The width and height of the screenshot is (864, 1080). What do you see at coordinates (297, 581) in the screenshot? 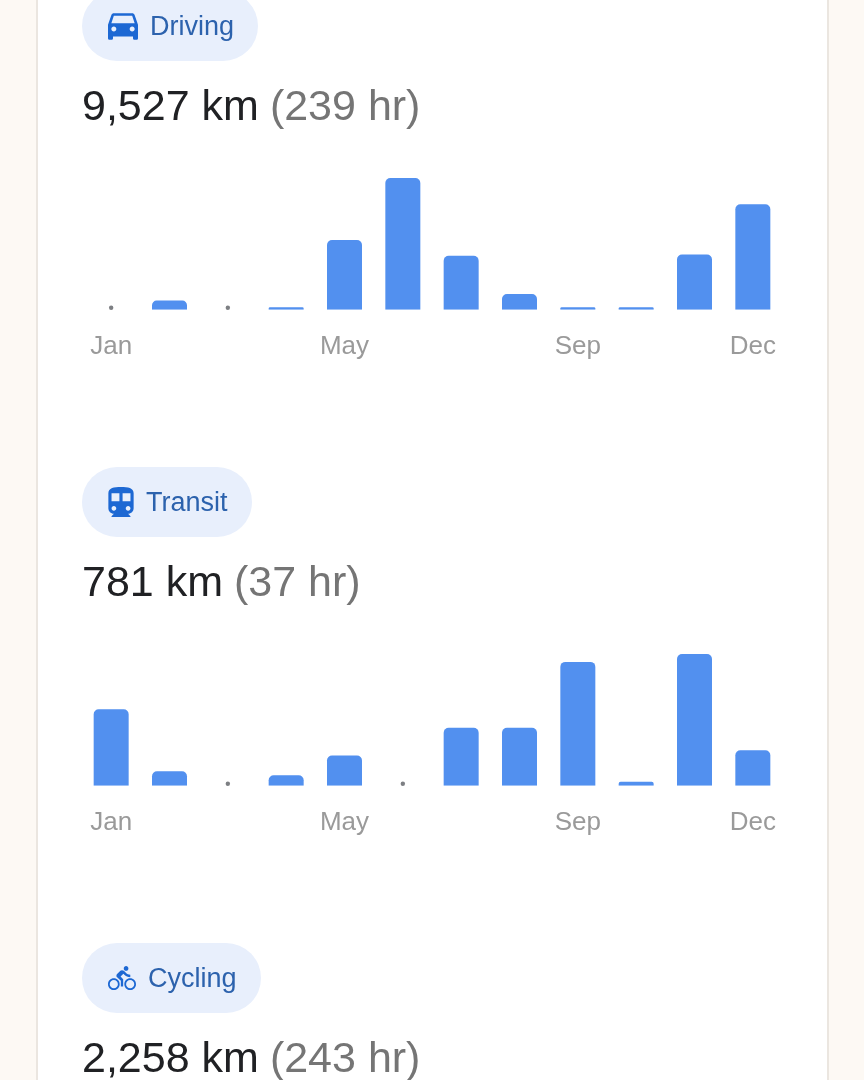
I see `text: (37 hr)` at bounding box center [297, 581].